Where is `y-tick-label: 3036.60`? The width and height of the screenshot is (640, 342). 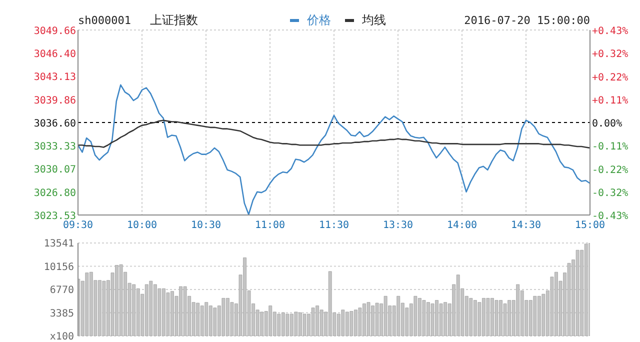
y-tick-label: 3036.60 is located at coordinates (55, 124).